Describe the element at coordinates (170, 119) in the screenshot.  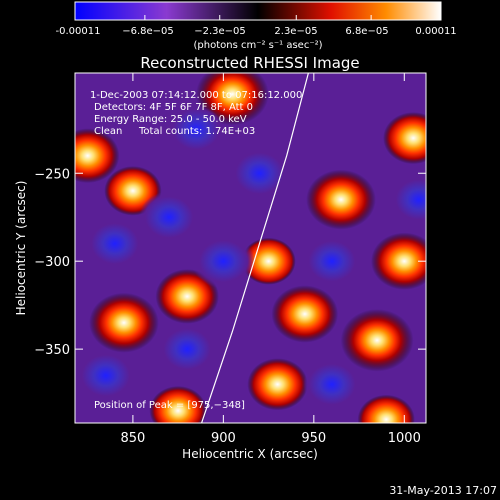
I see `info-energy: Energy Range: 25.0 - 50.0 keV` at that location.